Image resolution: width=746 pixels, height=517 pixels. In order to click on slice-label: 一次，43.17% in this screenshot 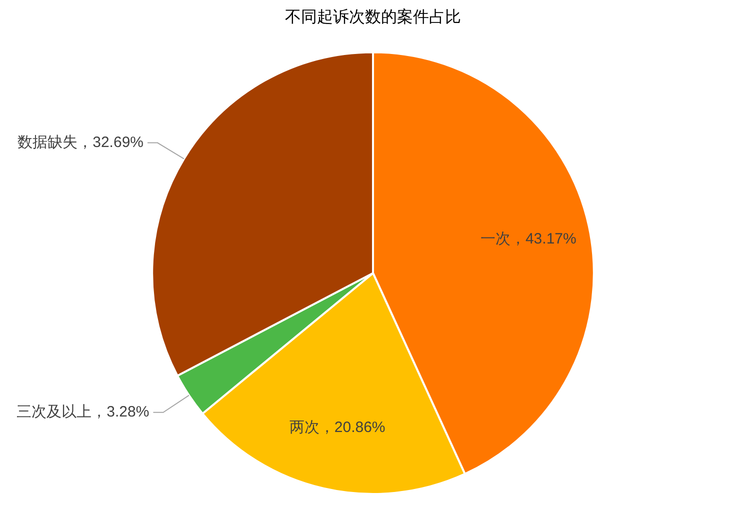, I will do `click(528, 239)`.